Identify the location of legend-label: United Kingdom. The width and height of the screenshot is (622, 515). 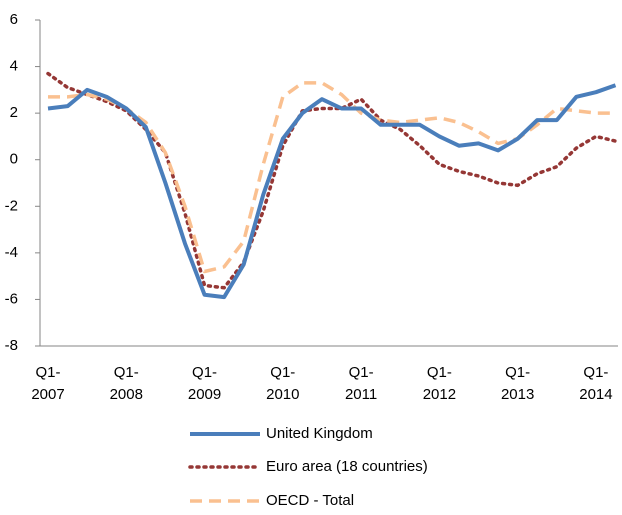
(319, 433).